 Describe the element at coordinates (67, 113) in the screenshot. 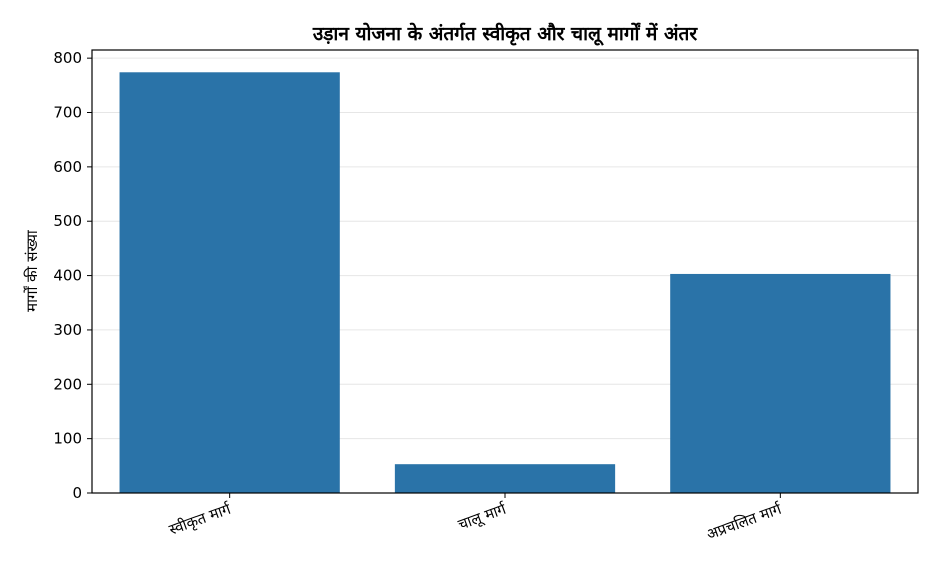

I see `y-tick-label: 700` at that location.